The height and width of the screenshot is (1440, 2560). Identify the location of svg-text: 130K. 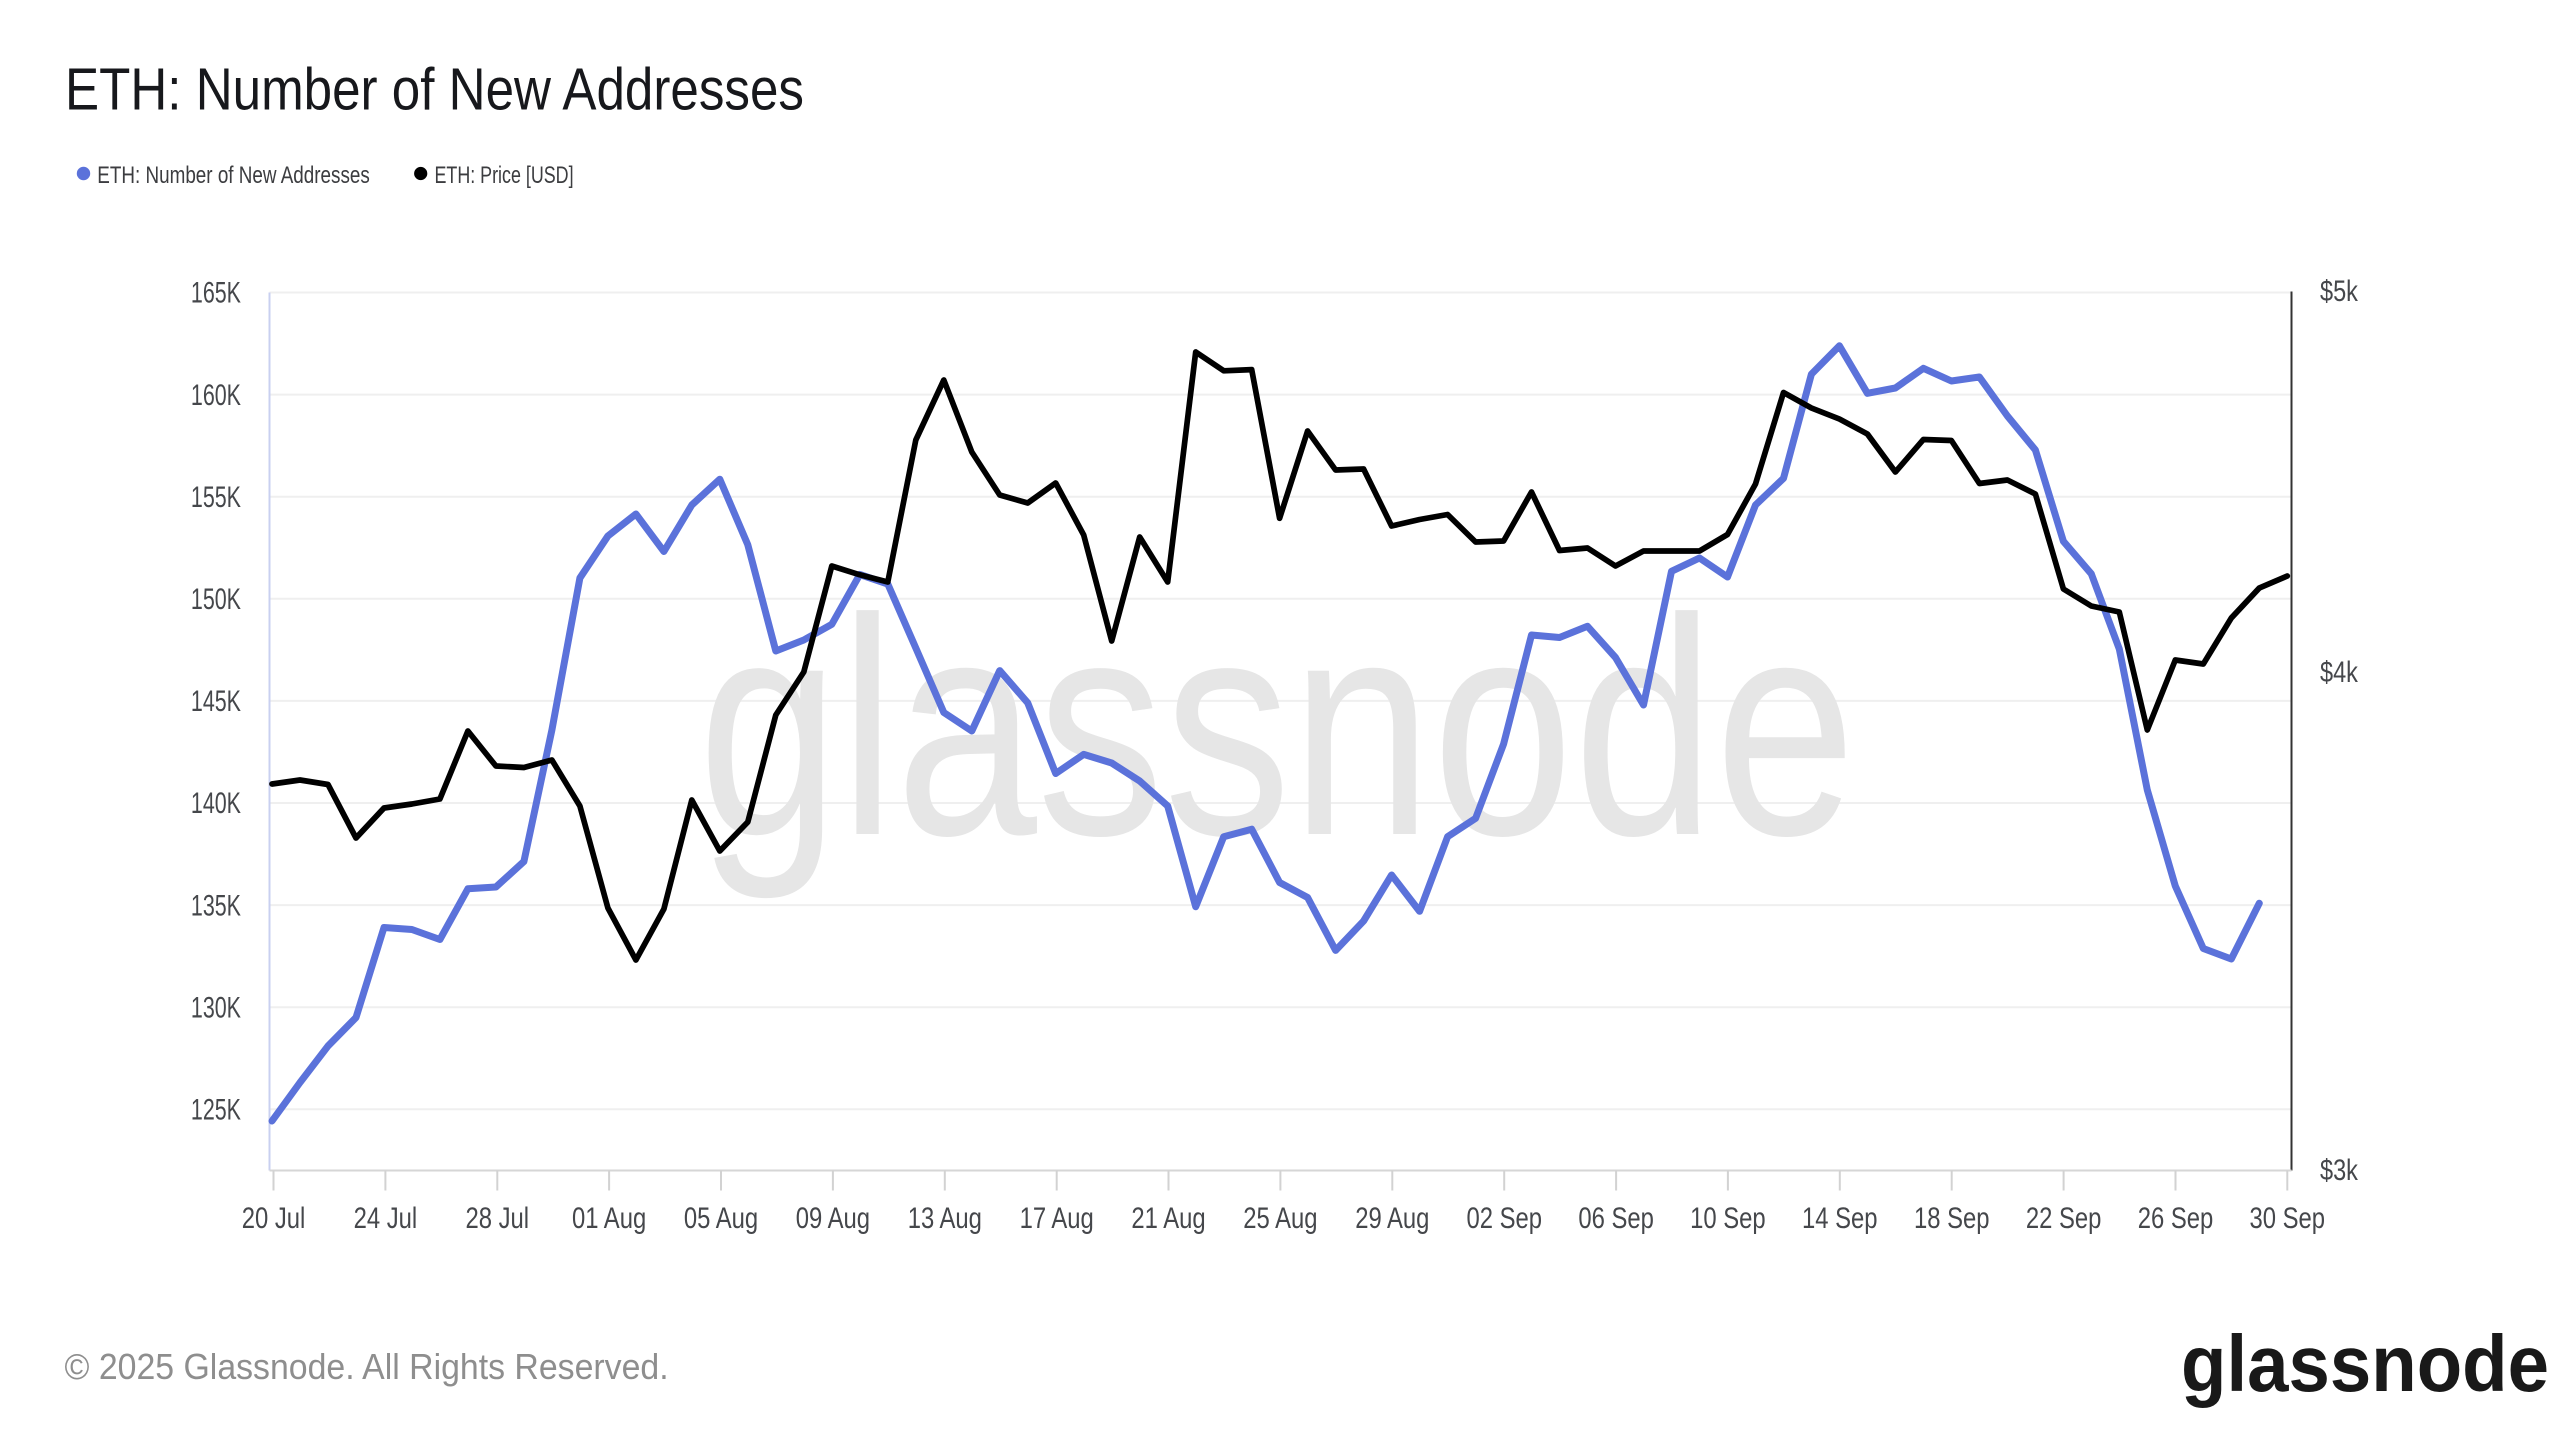
(216, 1007).